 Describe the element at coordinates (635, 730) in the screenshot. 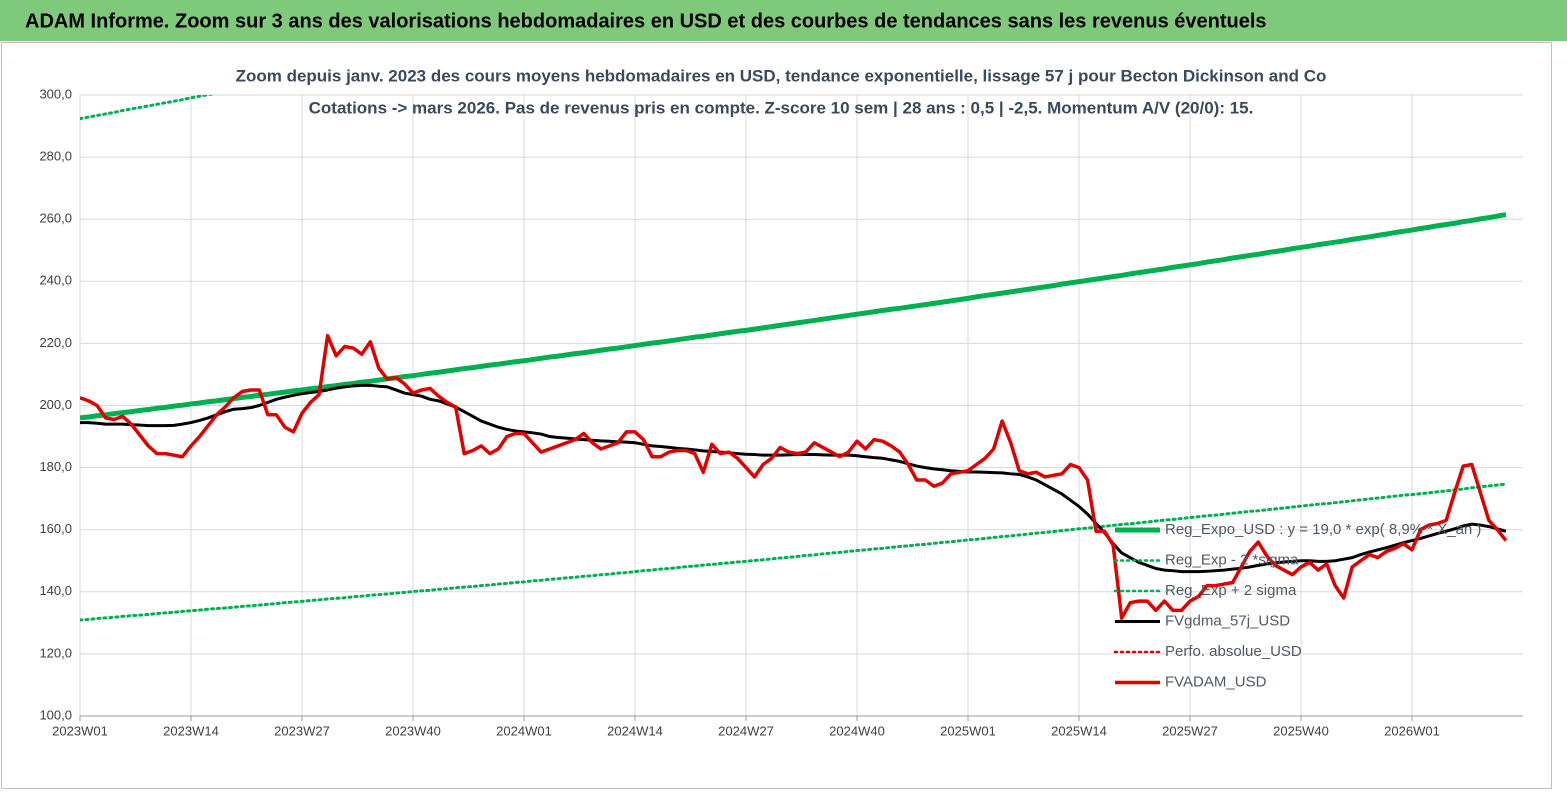

I see `x-tick-label: 2024W14` at that location.